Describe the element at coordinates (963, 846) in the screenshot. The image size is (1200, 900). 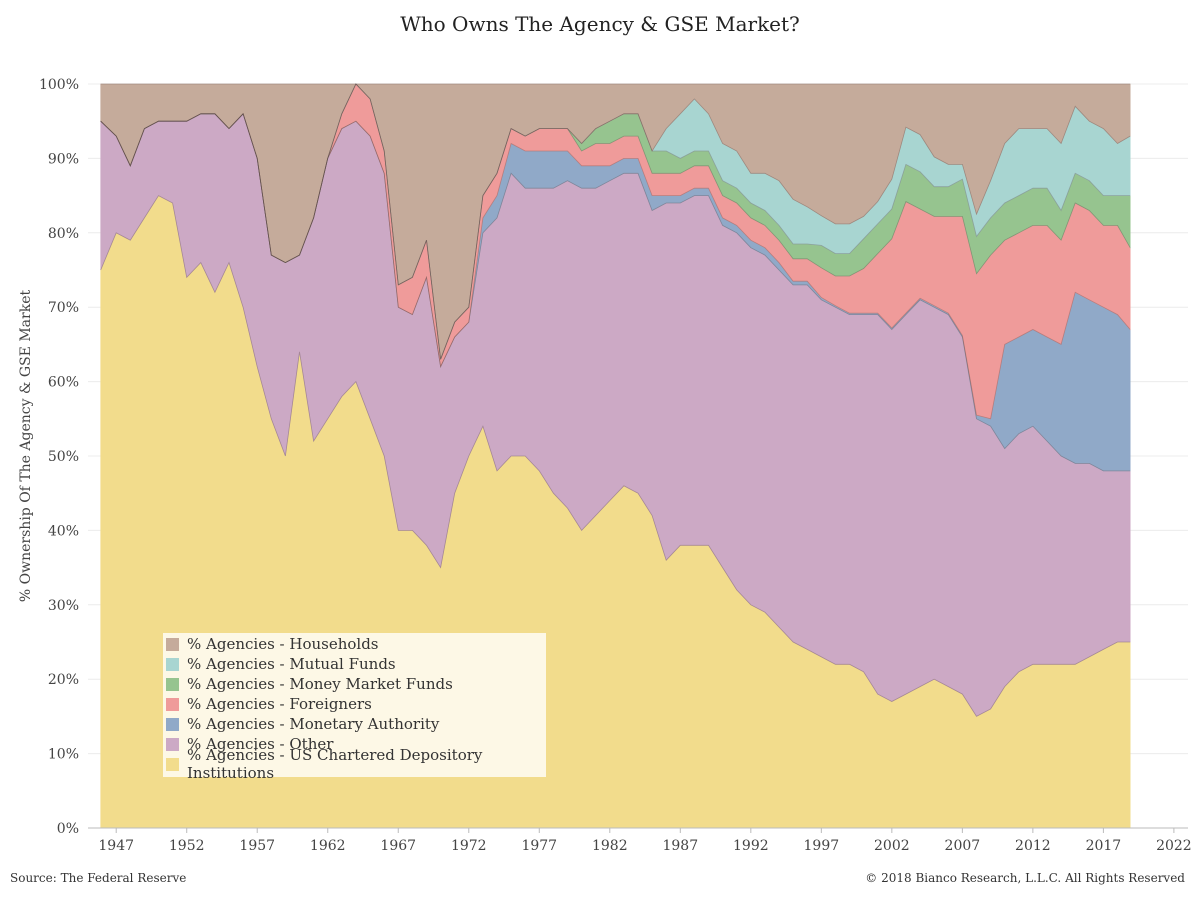
I see `x-tick-label: 2007` at that location.